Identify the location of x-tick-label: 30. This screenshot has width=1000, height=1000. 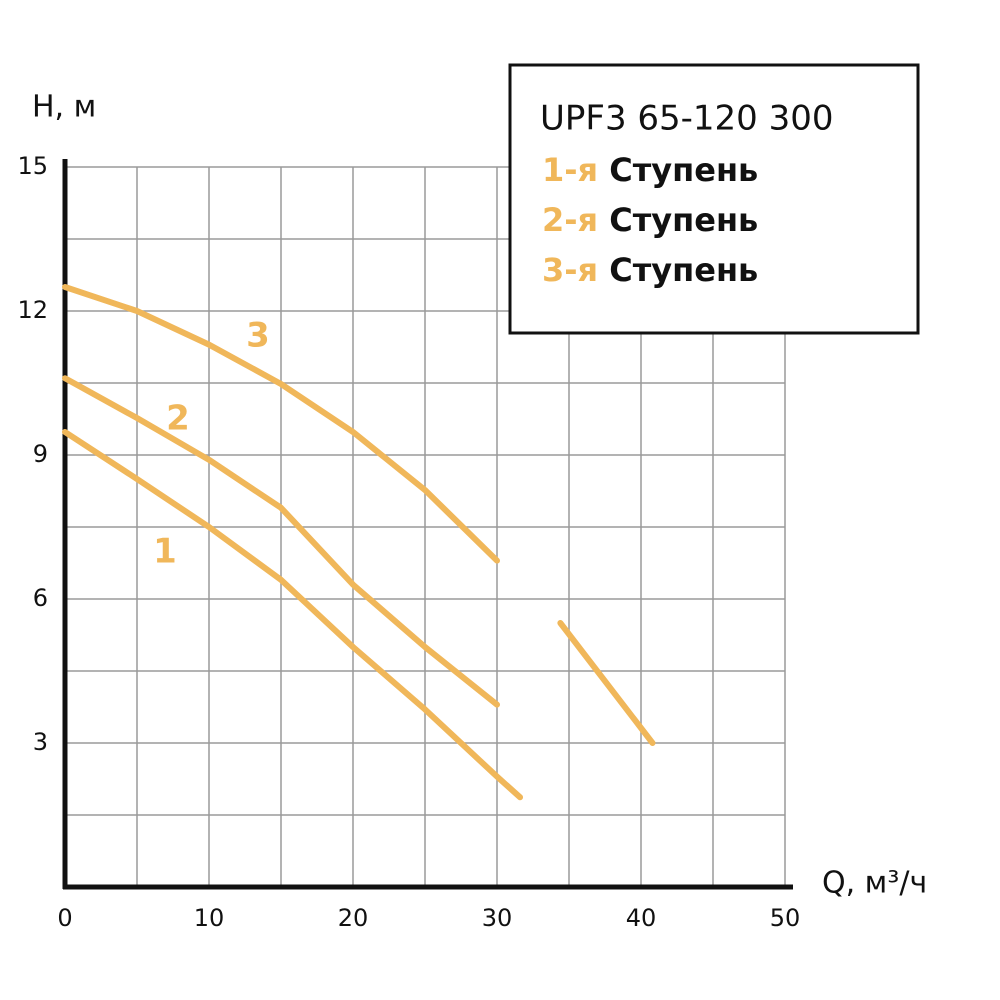
(497, 918).